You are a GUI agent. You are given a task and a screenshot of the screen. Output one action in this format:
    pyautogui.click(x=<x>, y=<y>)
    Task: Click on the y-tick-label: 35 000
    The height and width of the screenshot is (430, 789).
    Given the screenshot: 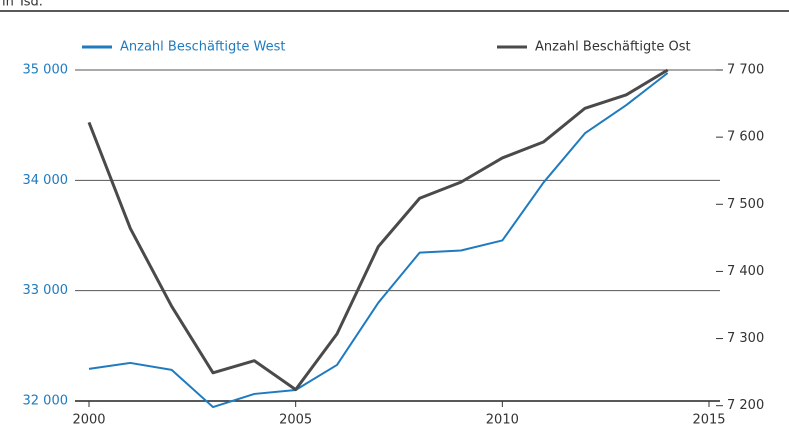 What is the action you would take?
    pyautogui.click(x=46, y=70)
    